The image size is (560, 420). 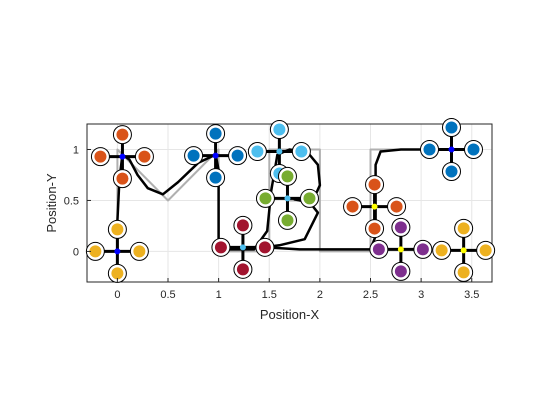 What do you see at coordinates (71, 201) in the screenshot?
I see `y-tick-label: 0.5` at bounding box center [71, 201].